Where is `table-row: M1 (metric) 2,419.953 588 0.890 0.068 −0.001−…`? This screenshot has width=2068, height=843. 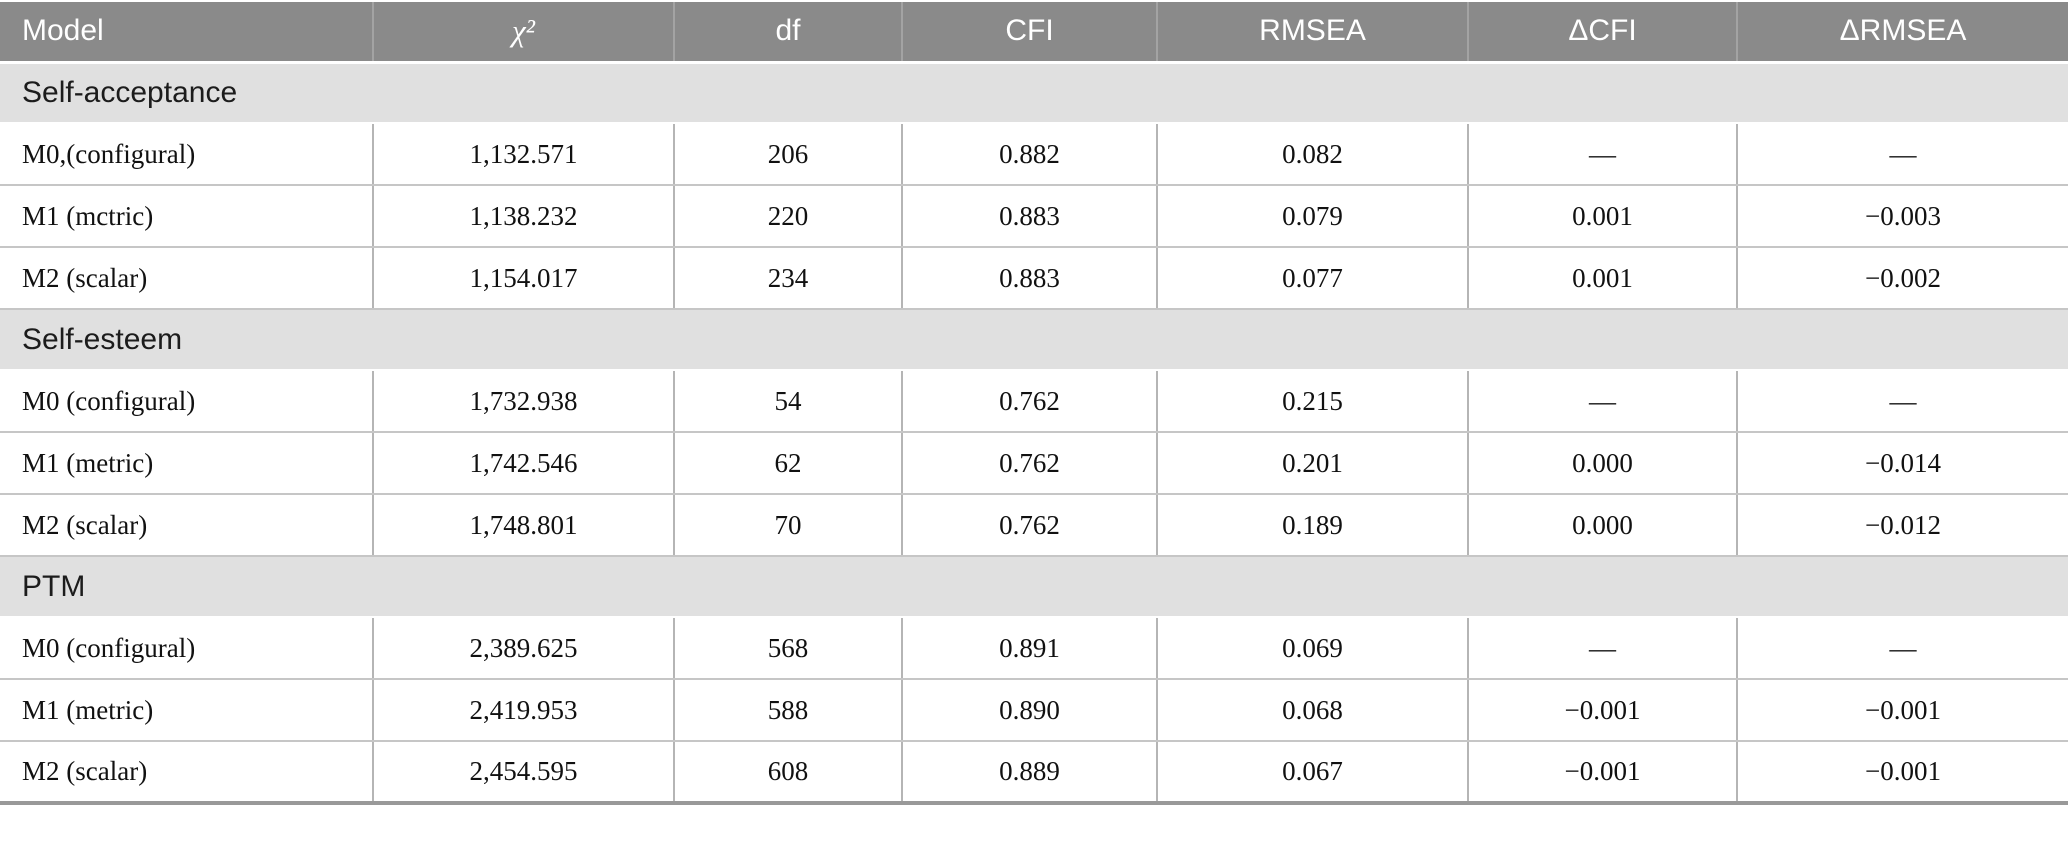
table-row: M1 (metric) 2,419.953 588 0.890 0.068 −0.001−… is located at coordinates (1034, 710).